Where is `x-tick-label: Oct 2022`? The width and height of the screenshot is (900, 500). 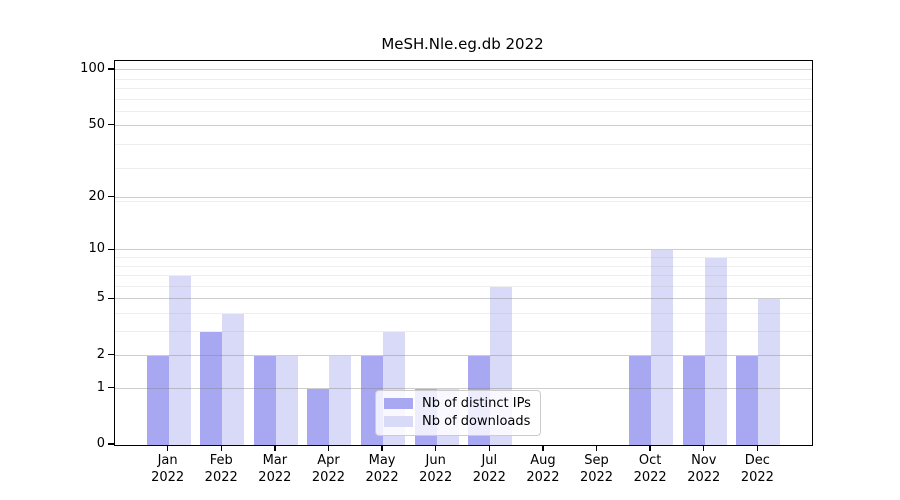
x-tick-label: Oct 2022 is located at coordinates (650, 469).